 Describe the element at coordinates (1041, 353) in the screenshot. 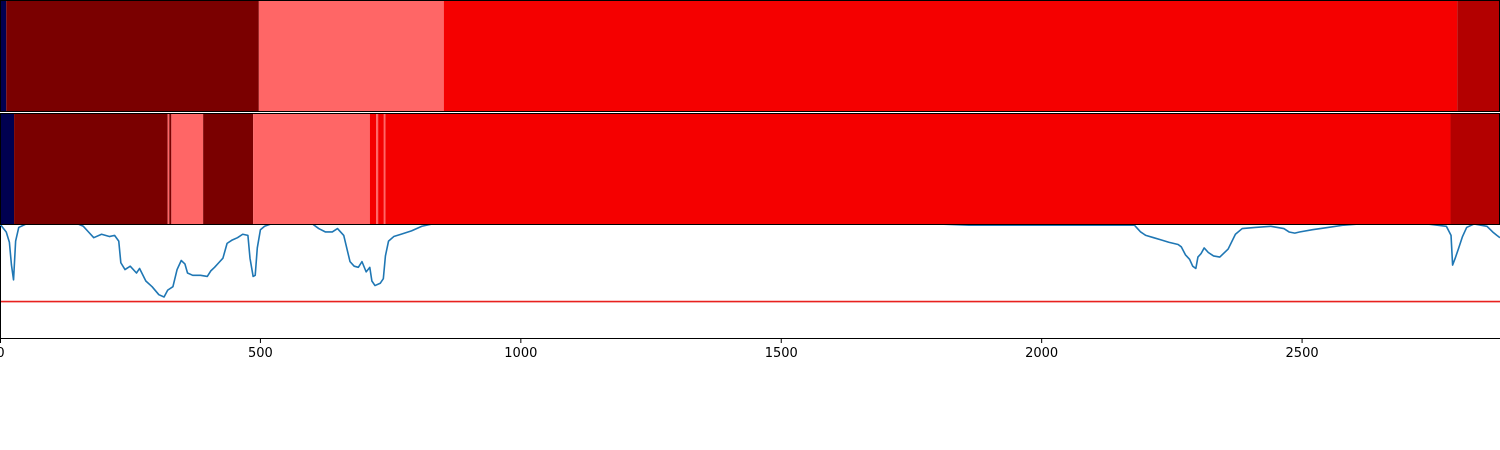

I see `x-tick-label-5: 2000` at that location.